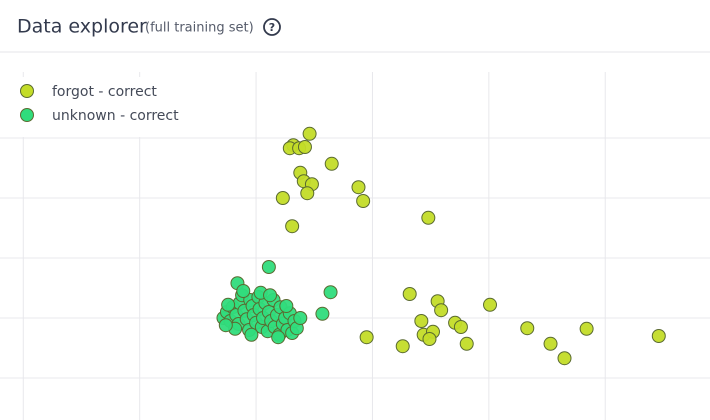 The height and width of the screenshot is (420, 710). Describe the element at coordinates (199, 28) in the screenshot. I see `subtitle: (full training set)` at that location.